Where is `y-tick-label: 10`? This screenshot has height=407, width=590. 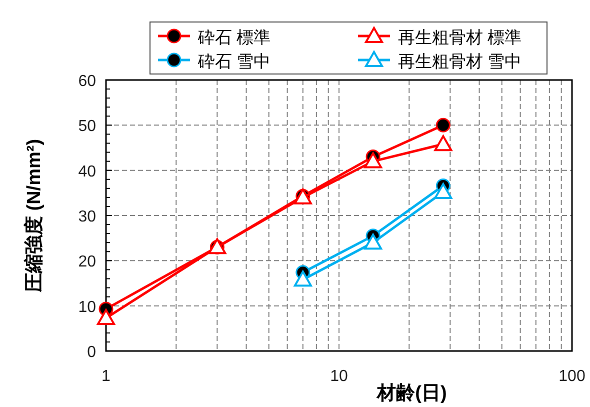 y-tick-label: 10 is located at coordinates (87, 307).